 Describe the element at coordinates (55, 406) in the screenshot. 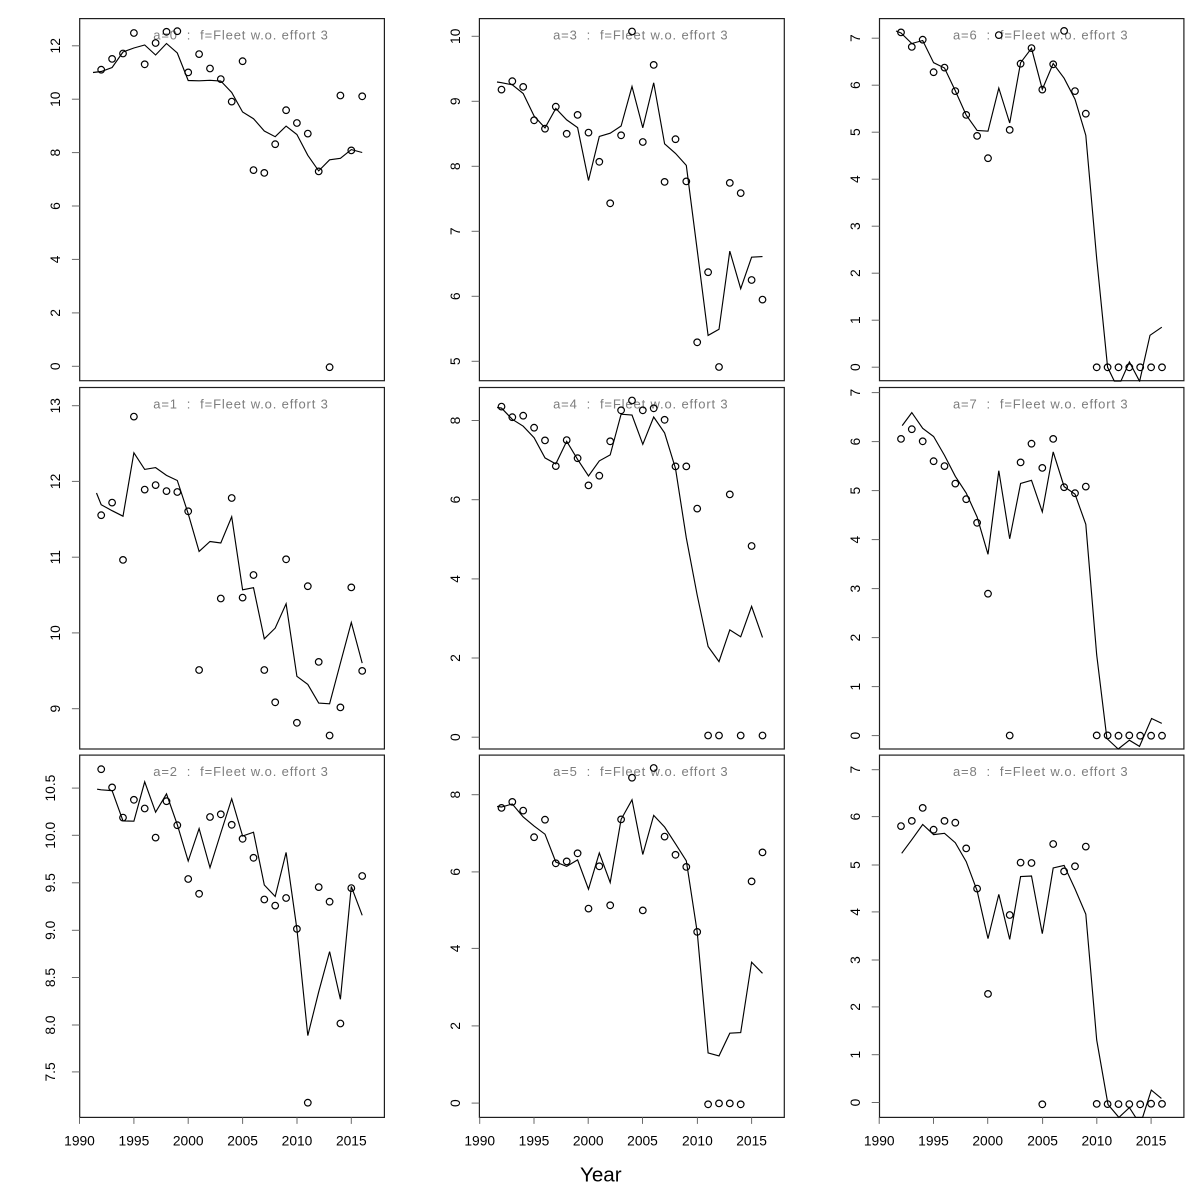

I see `svg-text: 13` at that location.